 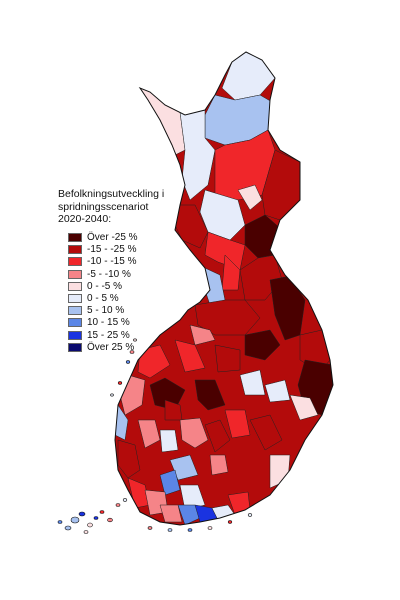 What do you see at coordinates (108, 335) in the screenshot?
I see `legend-label: 15 - 25 %` at bounding box center [108, 335].